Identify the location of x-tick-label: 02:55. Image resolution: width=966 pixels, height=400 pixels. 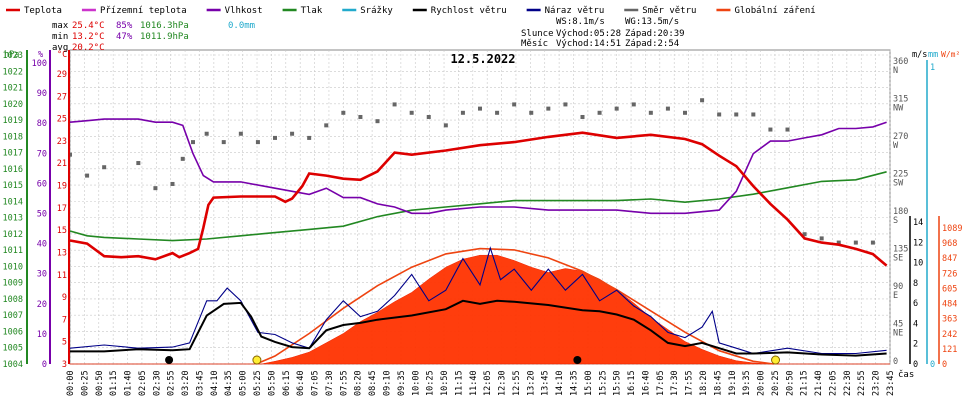
(172, 383).